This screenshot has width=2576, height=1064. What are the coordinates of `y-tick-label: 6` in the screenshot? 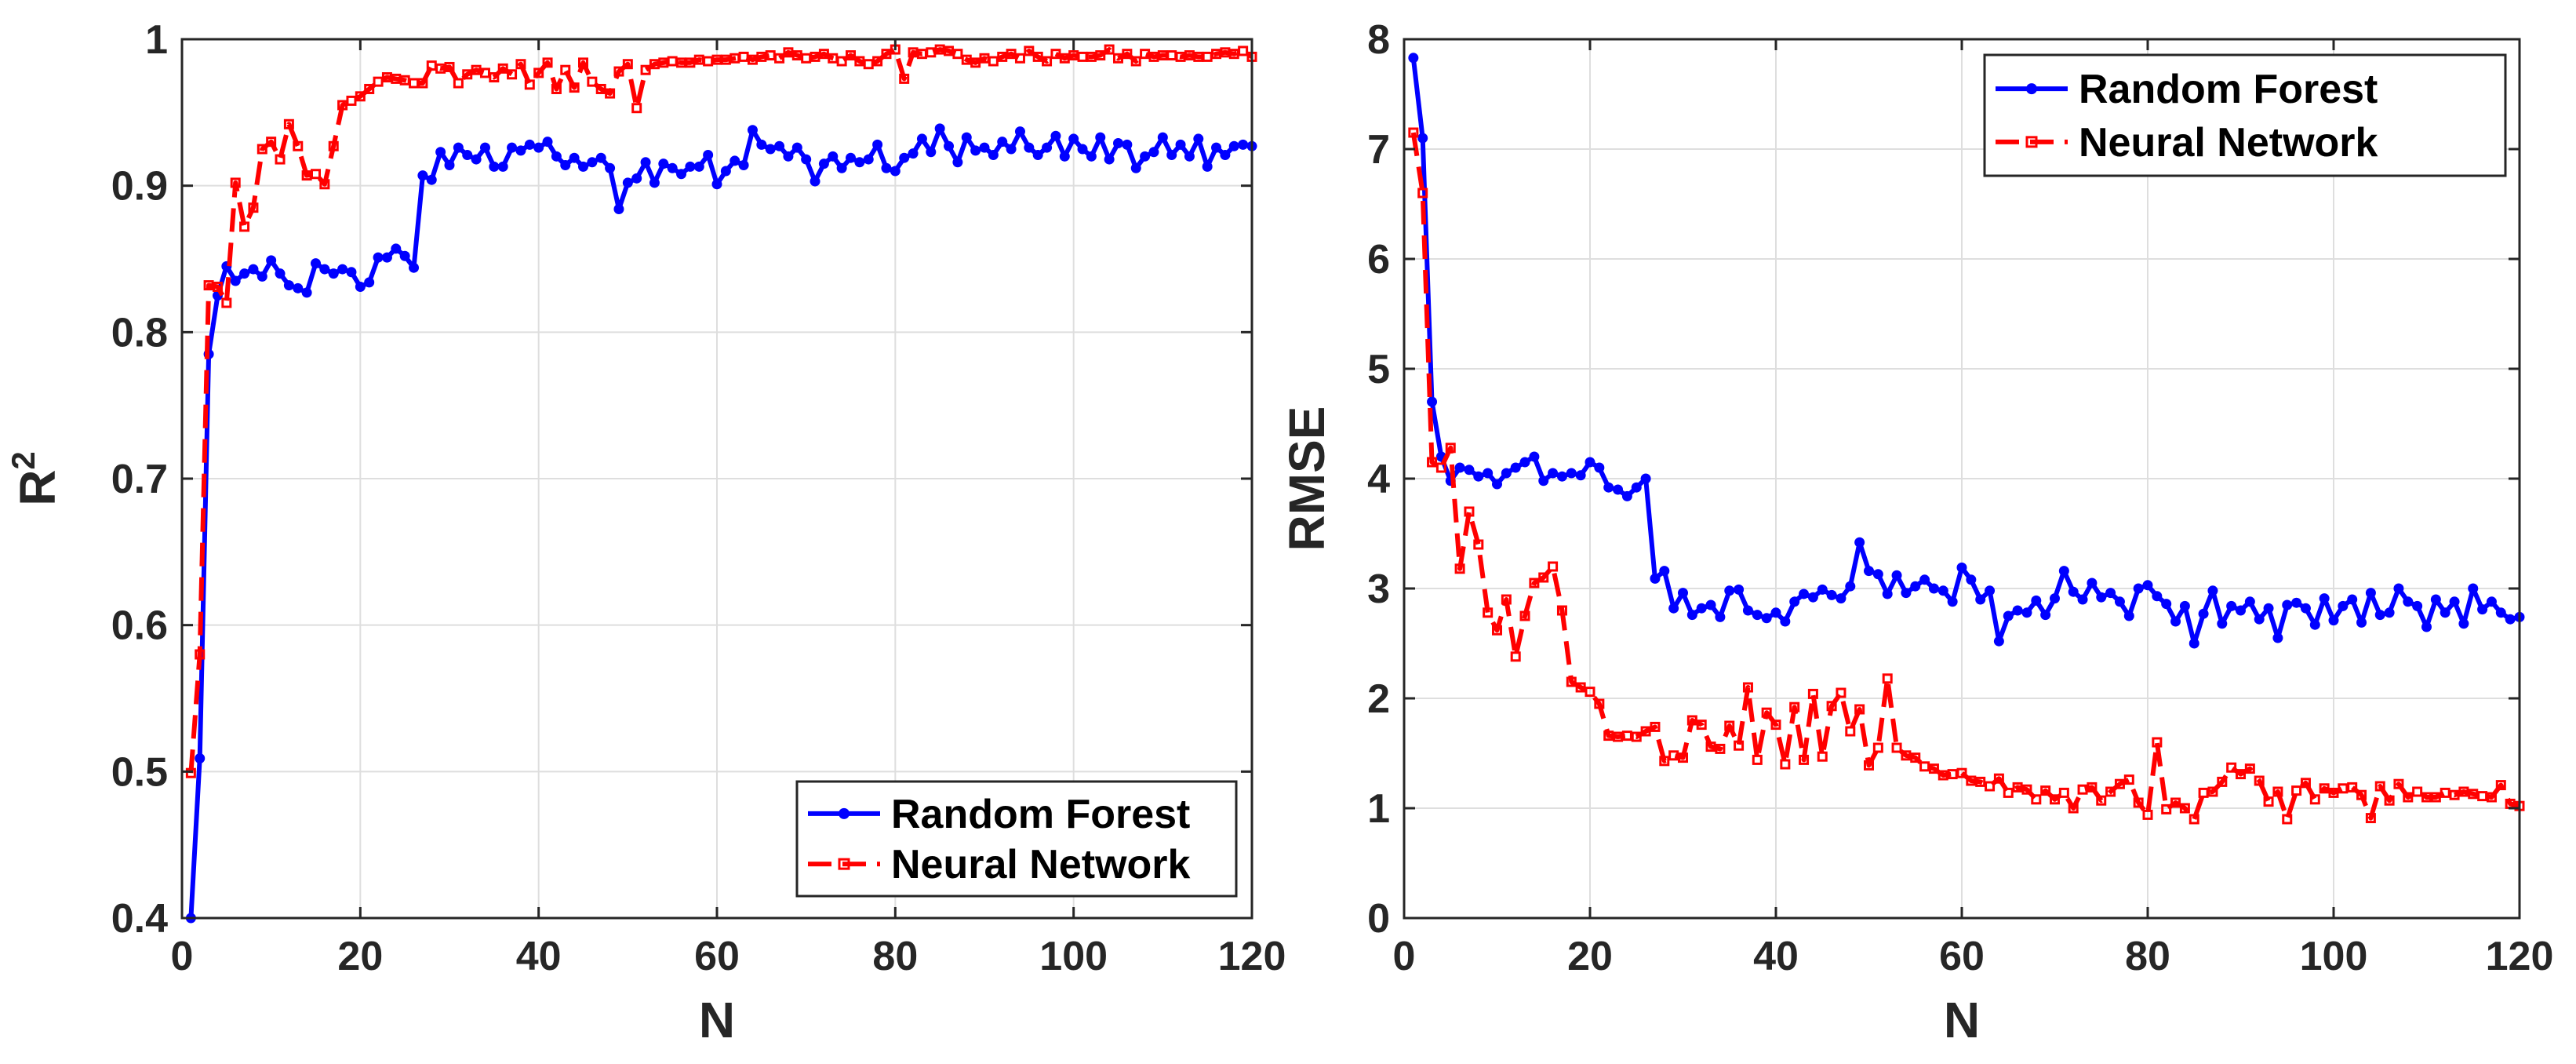 It's located at (1378, 259).